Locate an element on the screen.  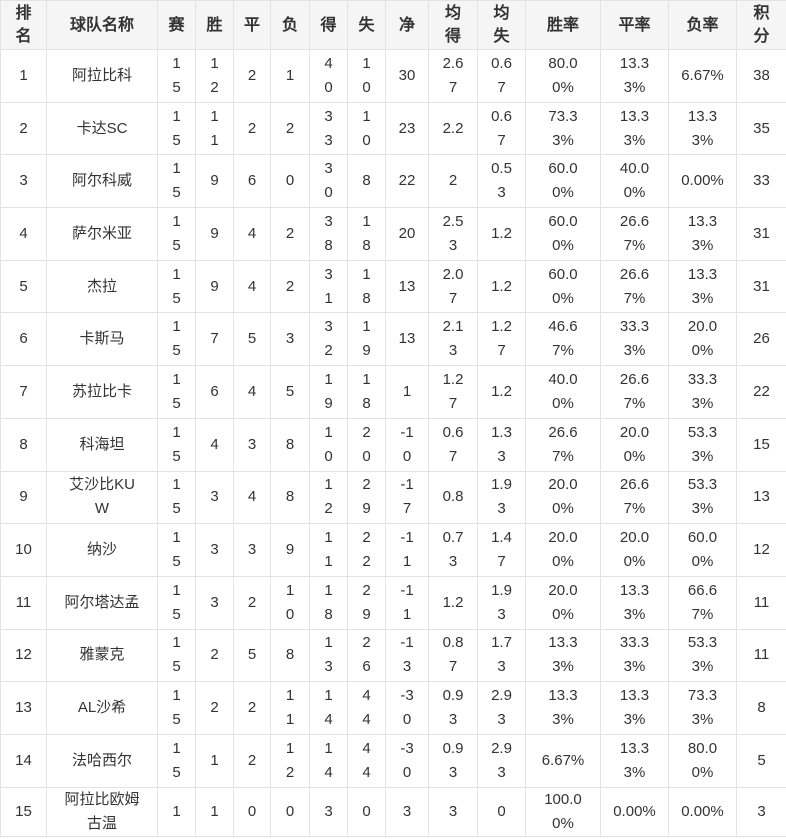
cell-goals-for: 13 is located at coordinates (328, 655).